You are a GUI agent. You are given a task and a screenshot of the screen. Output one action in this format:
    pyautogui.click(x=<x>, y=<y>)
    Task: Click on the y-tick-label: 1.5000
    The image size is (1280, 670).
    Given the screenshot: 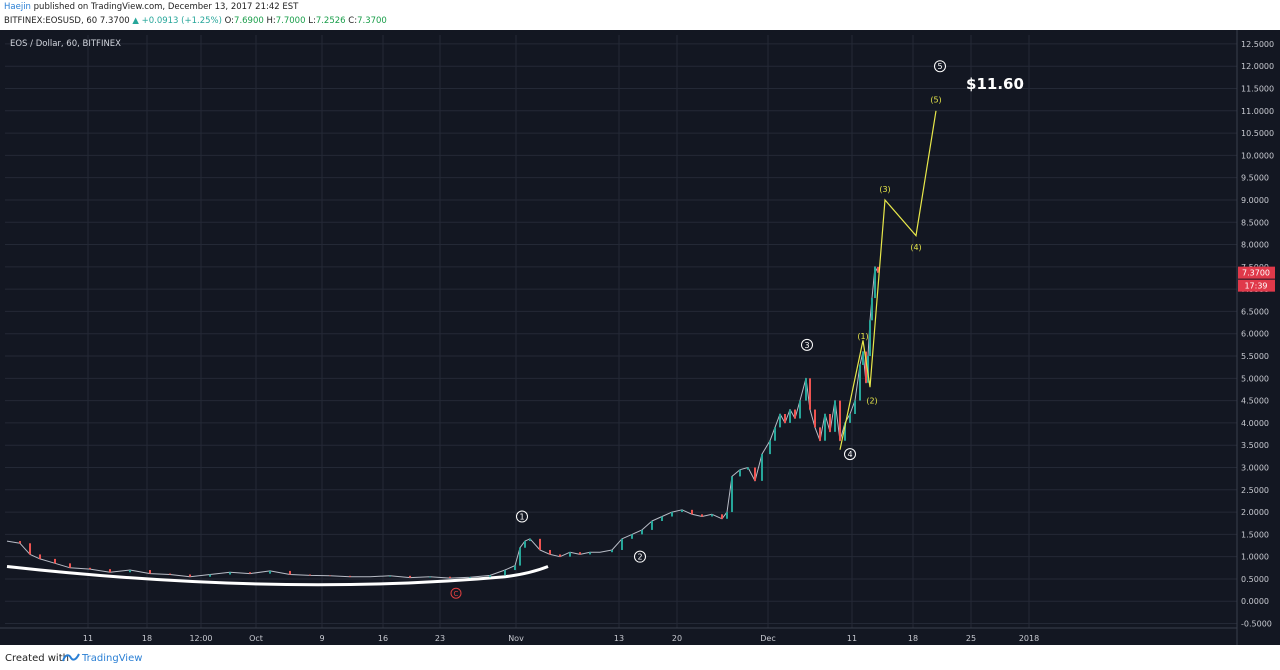 What is the action you would take?
    pyautogui.click(x=1255, y=534)
    